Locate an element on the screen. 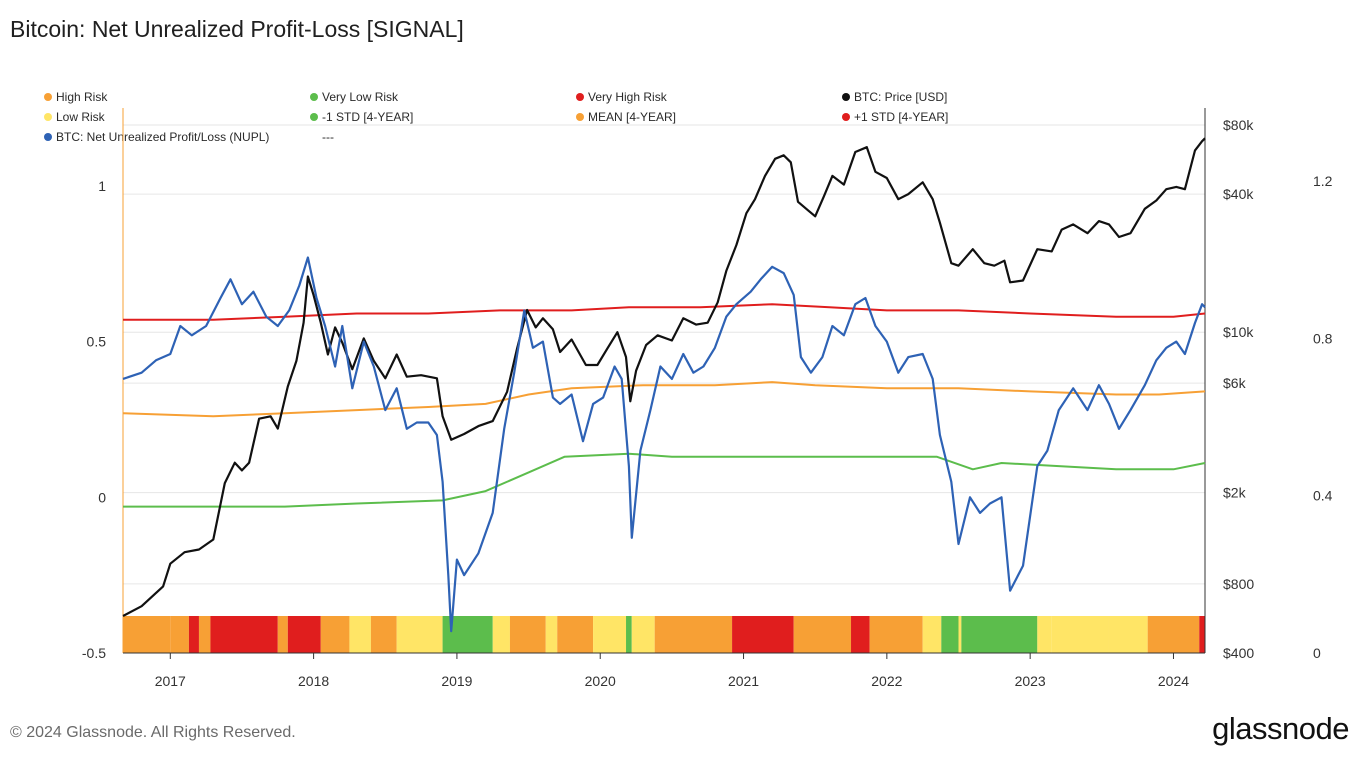  price-axis-label: $2k is located at coordinates (1235, 493).